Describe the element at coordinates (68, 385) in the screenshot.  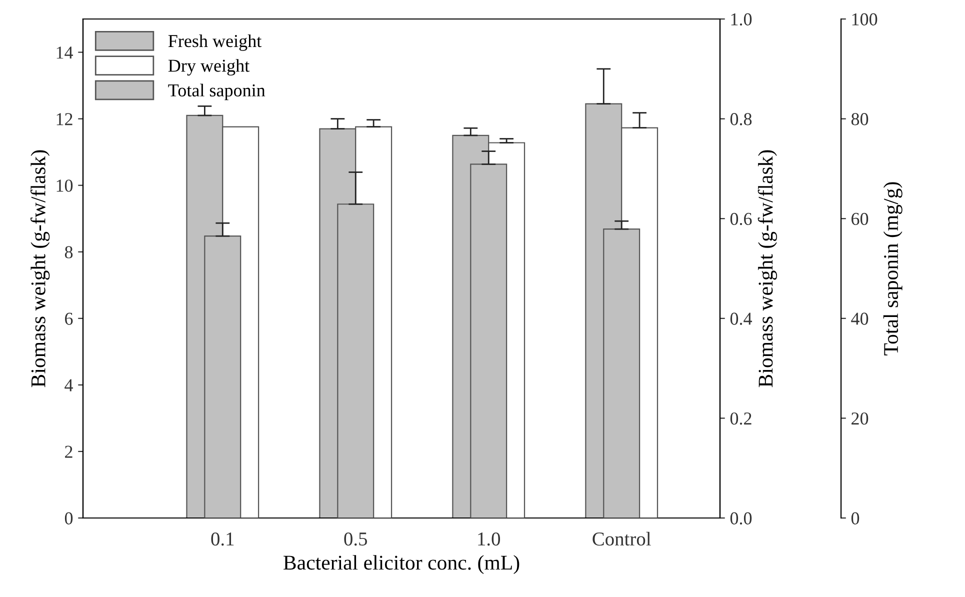
I see `y-tick-label: 4` at that location.